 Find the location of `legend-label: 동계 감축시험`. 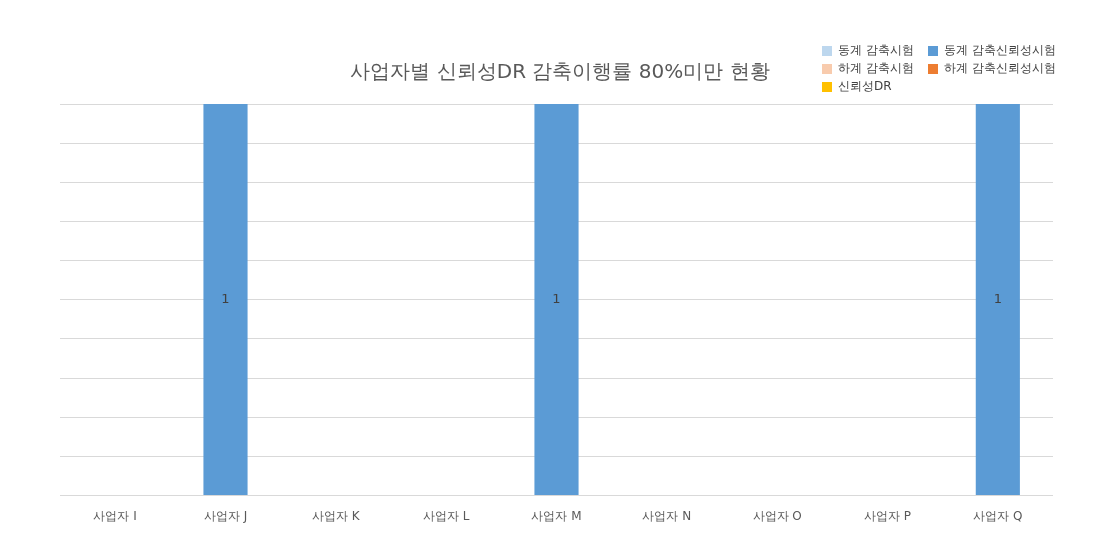

legend-label: 동계 감축시험 is located at coordinates (876, 50).